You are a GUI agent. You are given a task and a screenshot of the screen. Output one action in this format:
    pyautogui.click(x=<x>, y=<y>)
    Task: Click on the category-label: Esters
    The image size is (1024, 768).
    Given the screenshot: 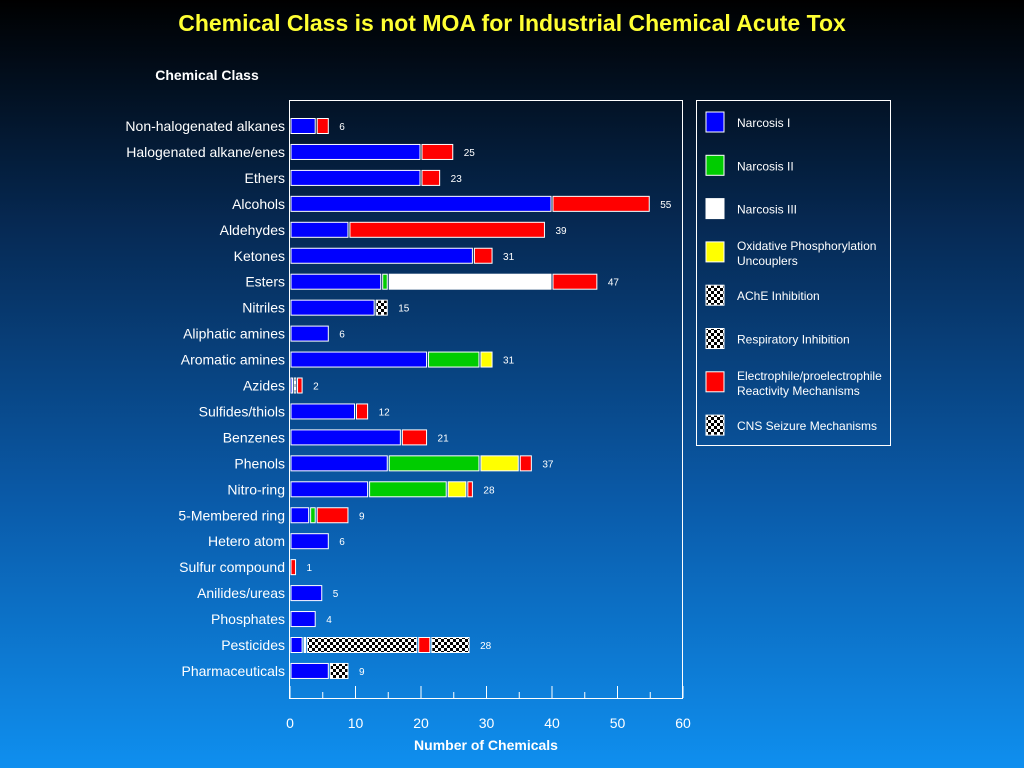 What is the action you would take?
    pyautogui.click(x=265, y=282)
    